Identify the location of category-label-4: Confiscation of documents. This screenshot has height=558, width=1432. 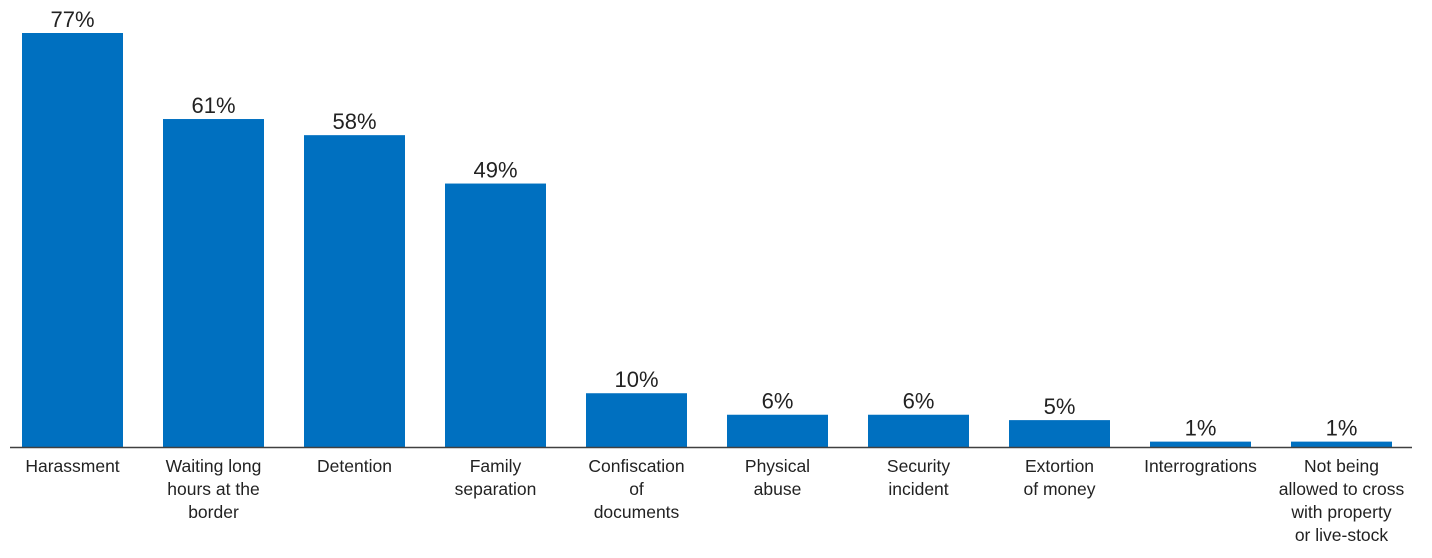
(636, 489).